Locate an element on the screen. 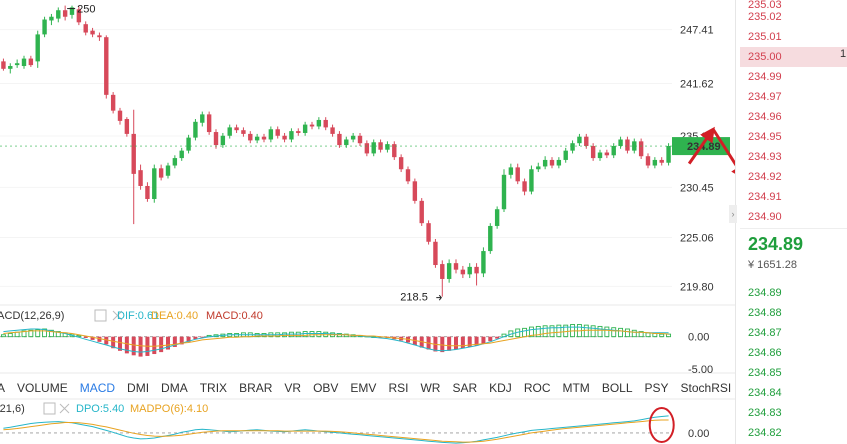  tab-dmi: DMI is located at coordinates (138, 388).